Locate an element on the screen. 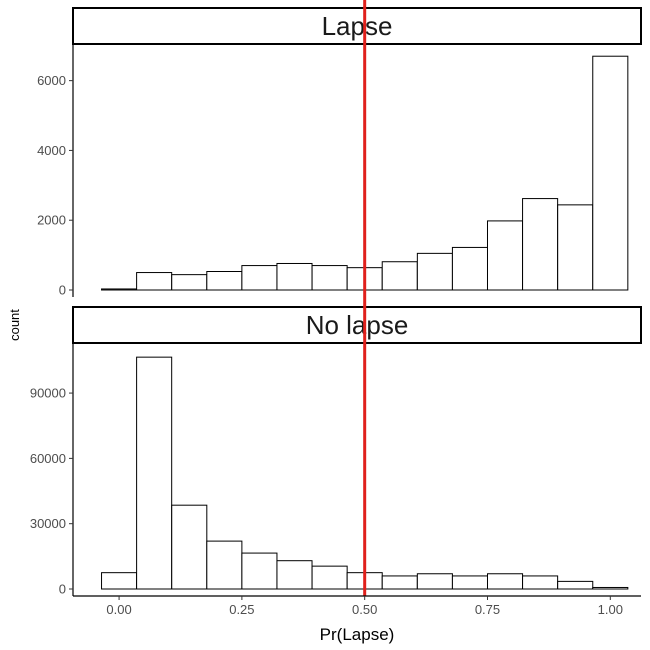 This screenshot has width=650, height=650. y-axis-title: count is located at coordinates (14, 325).